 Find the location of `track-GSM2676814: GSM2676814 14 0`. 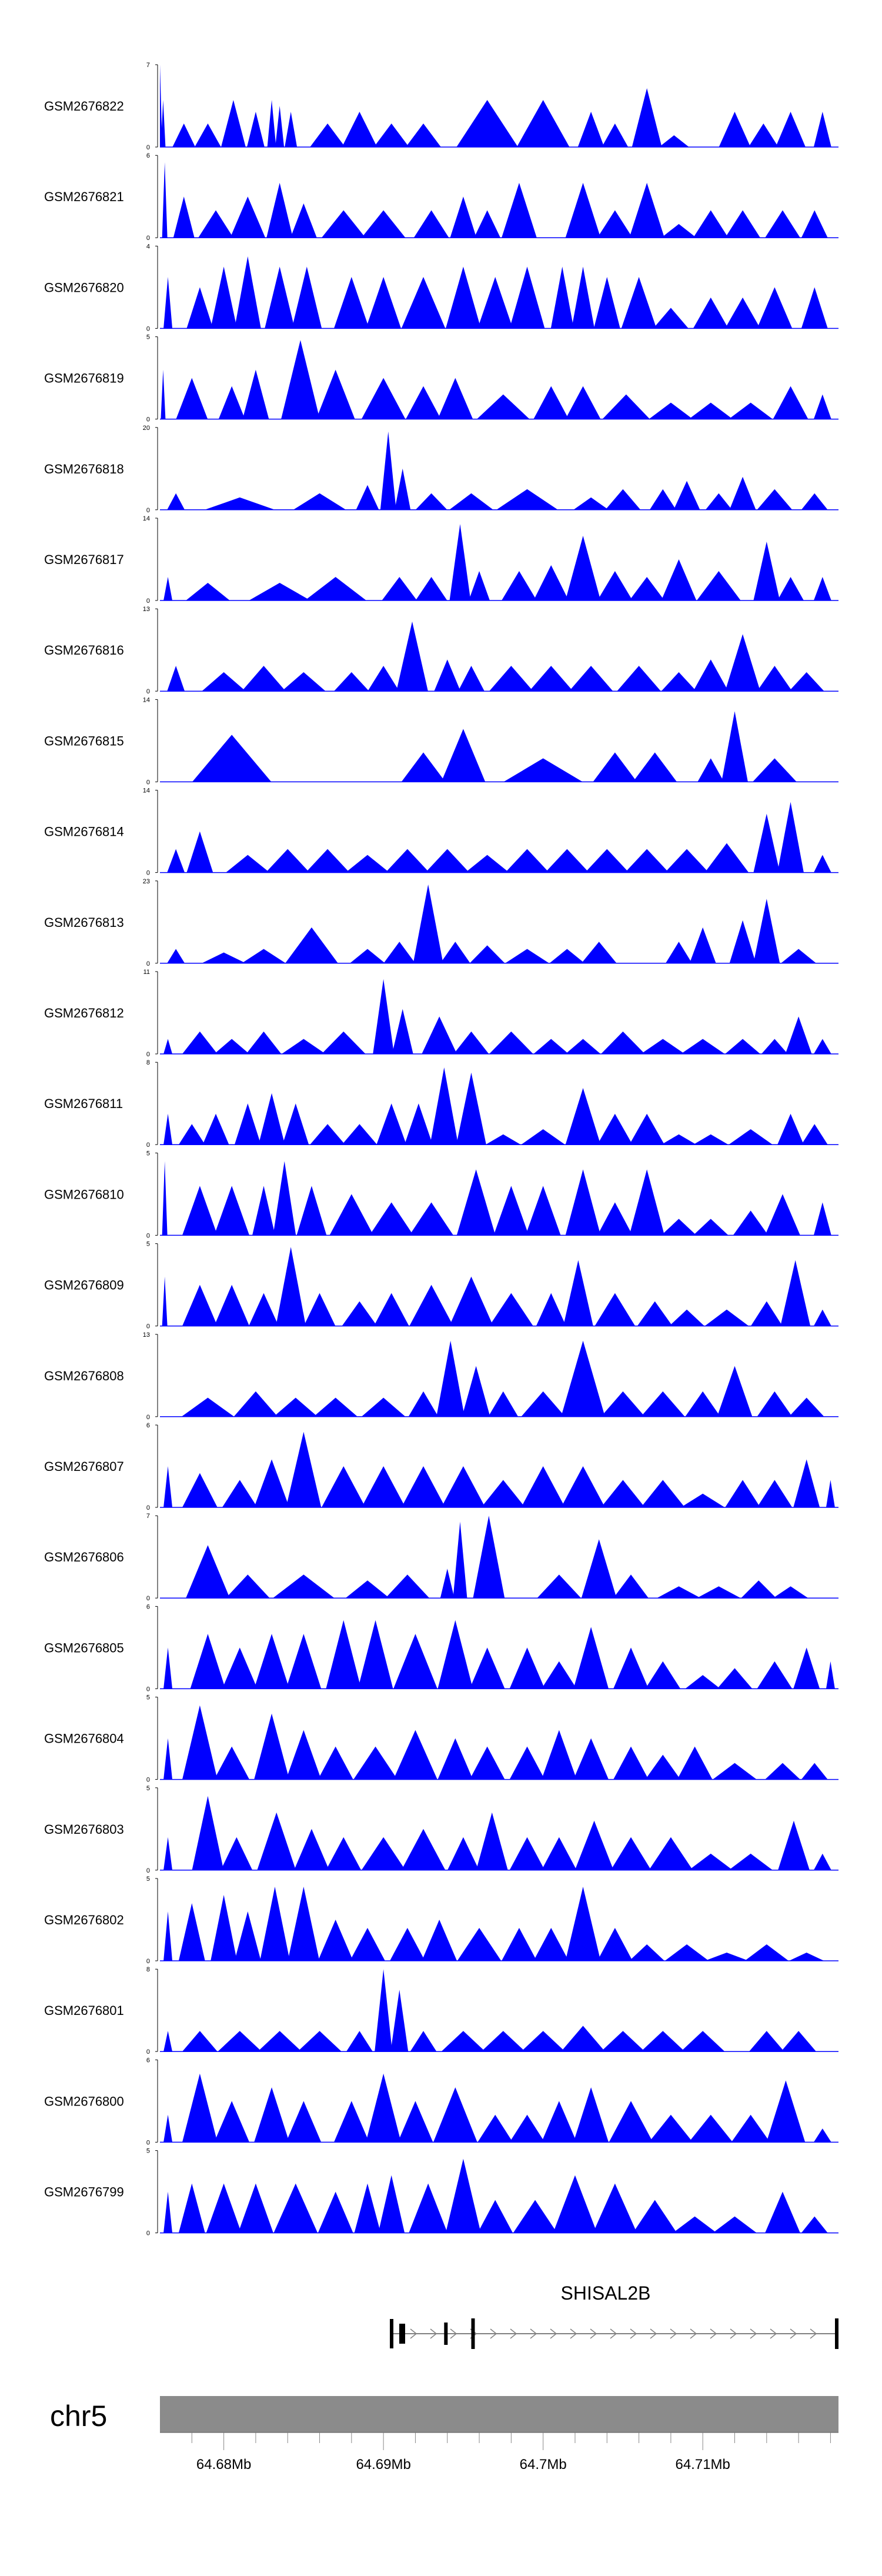

track-GSM2676814: GSM2676814 14 0 is located at coordinates (441, 832).